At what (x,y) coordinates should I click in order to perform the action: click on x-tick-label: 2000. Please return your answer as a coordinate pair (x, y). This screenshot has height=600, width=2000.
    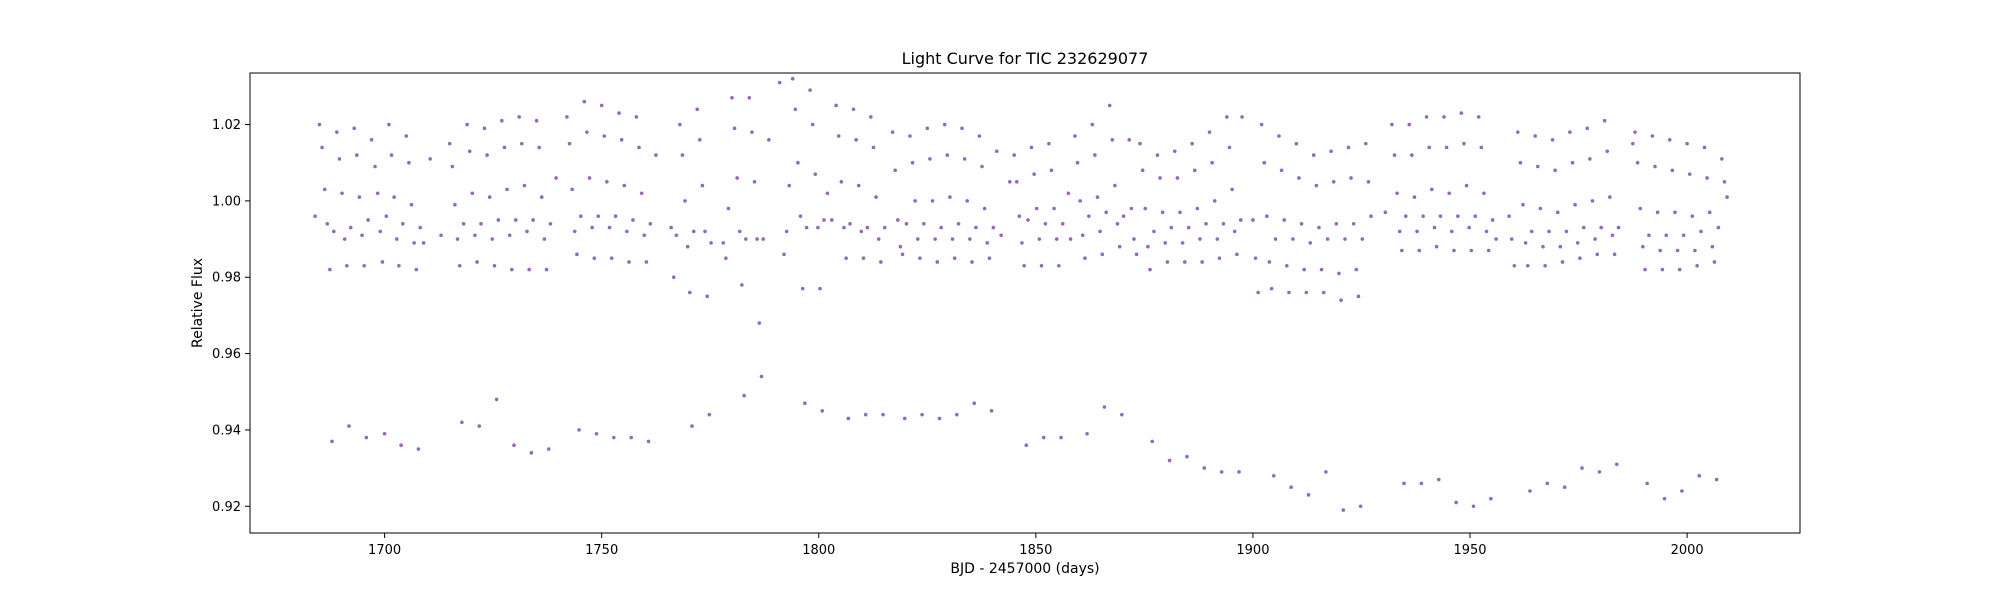
    Looking at the image, I should click on (1687, 550).